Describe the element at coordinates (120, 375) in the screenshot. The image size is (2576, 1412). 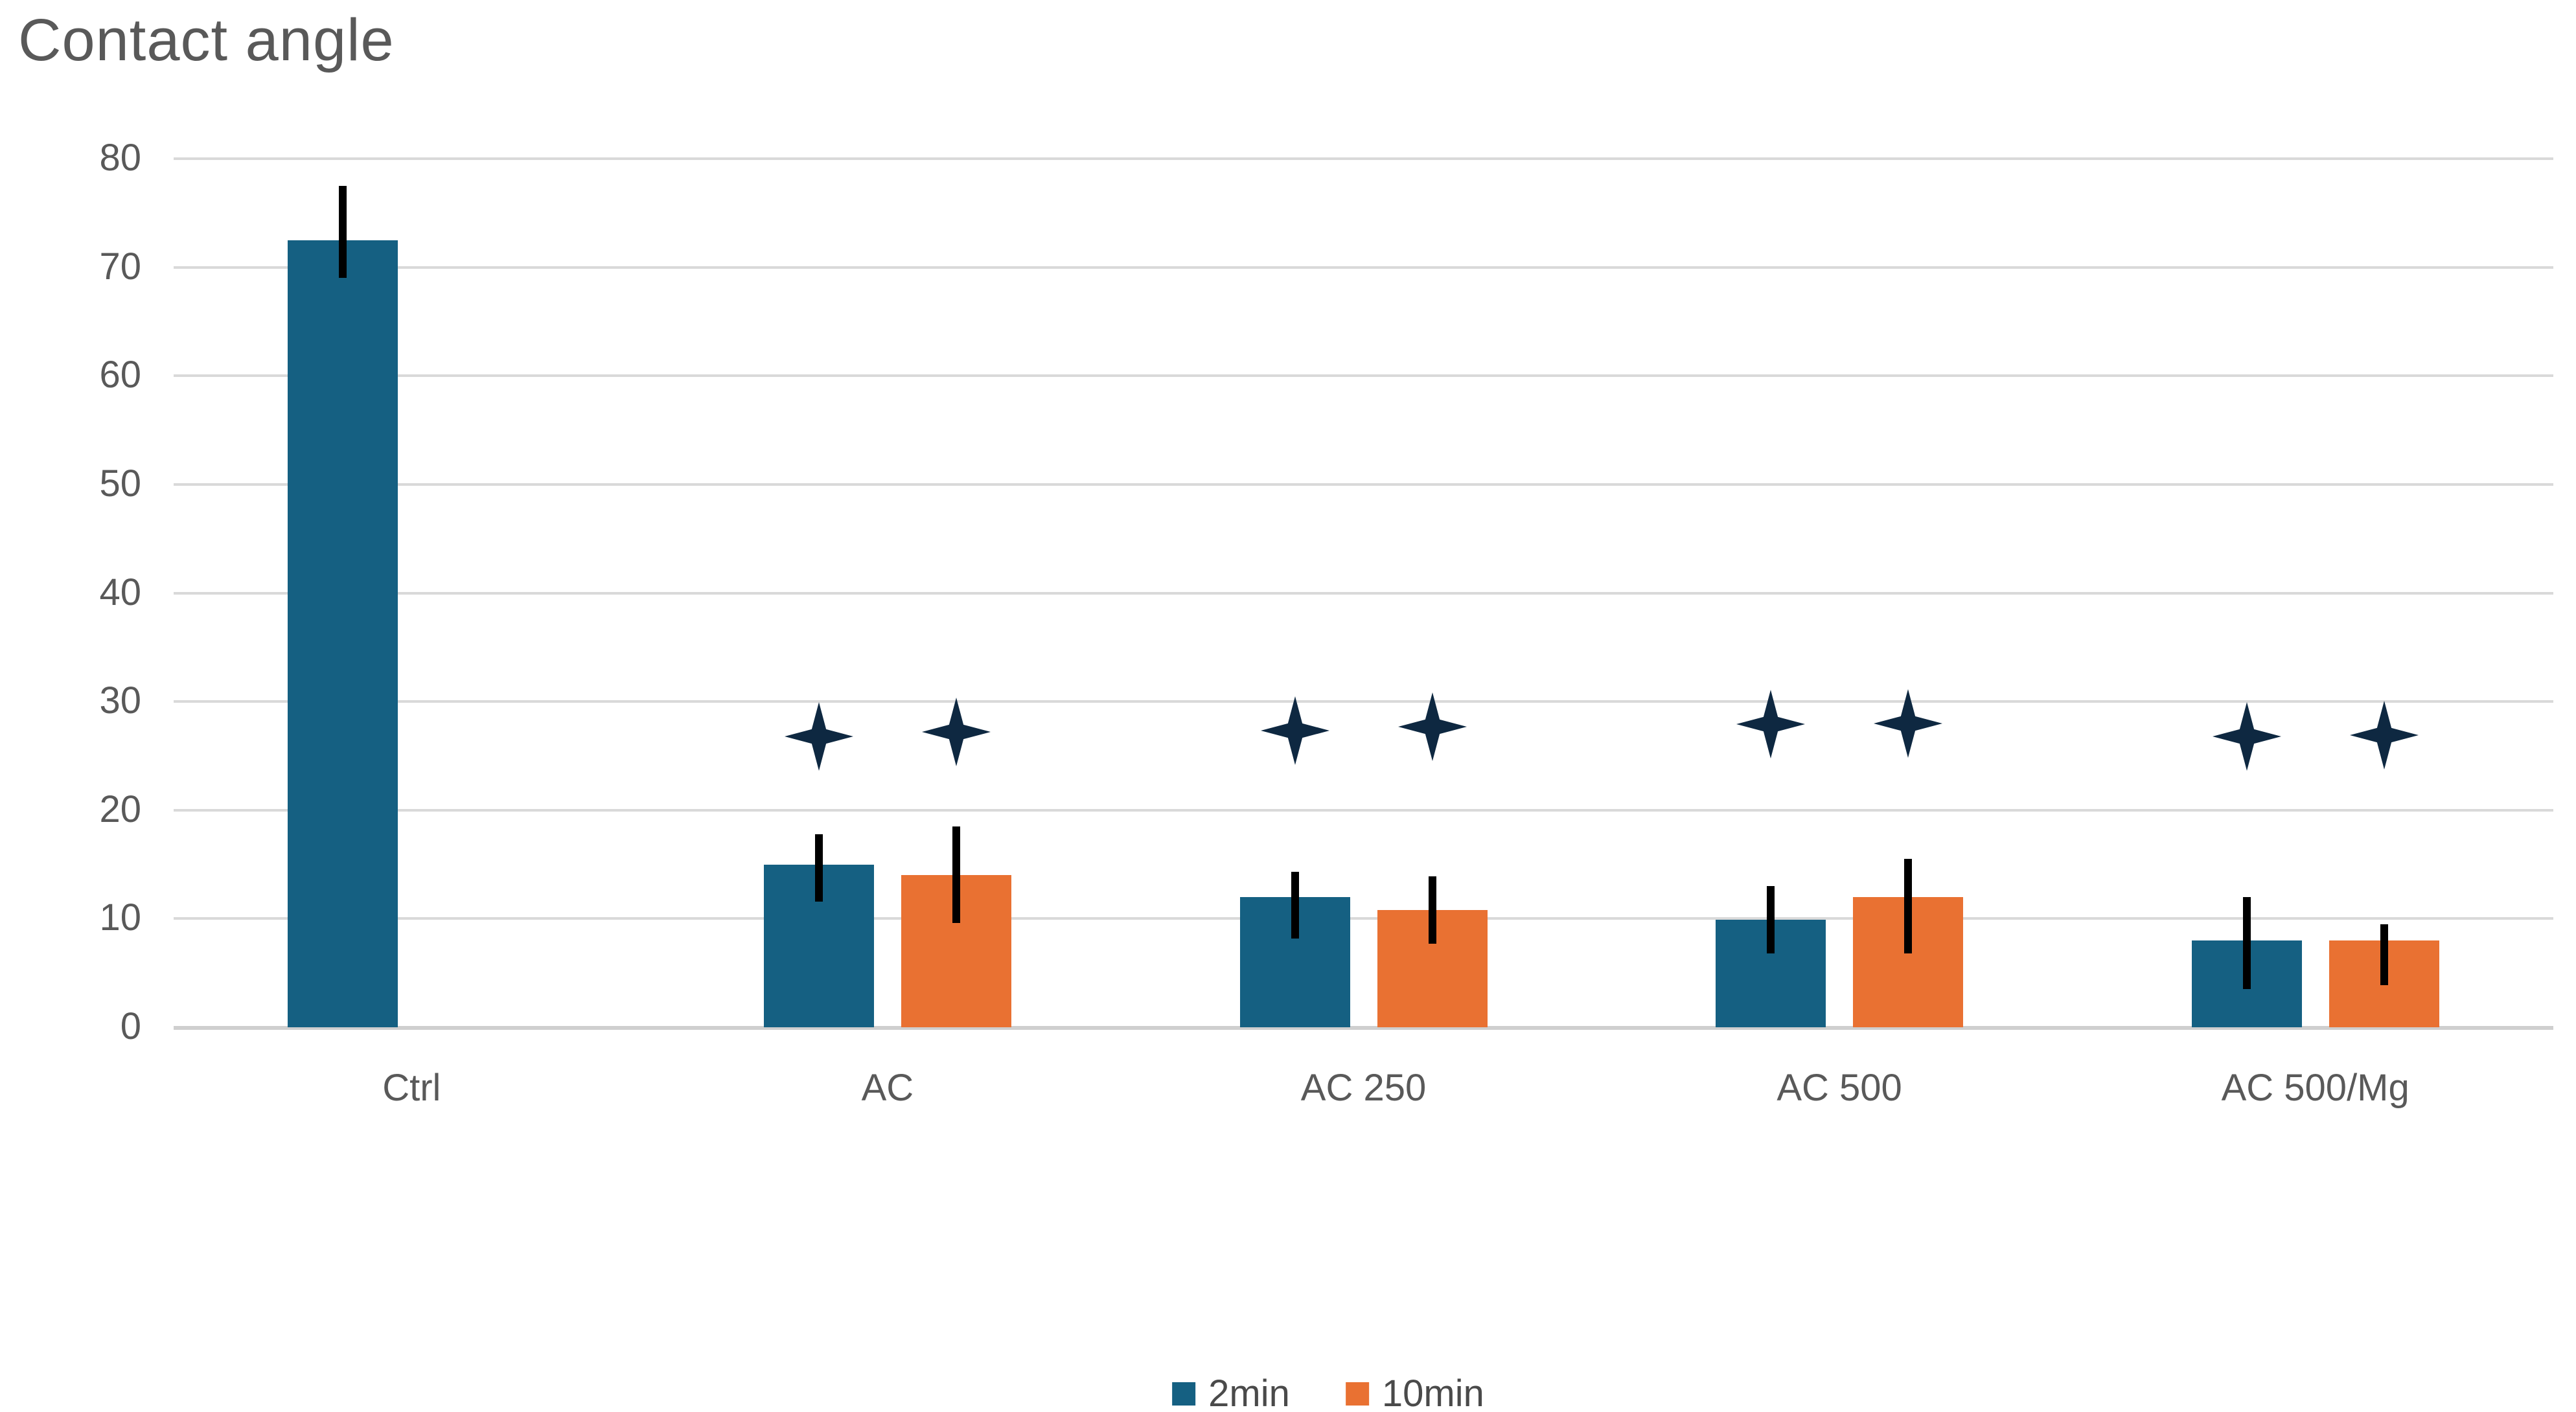
I see `y-axis-tick-label: 60` at that location.